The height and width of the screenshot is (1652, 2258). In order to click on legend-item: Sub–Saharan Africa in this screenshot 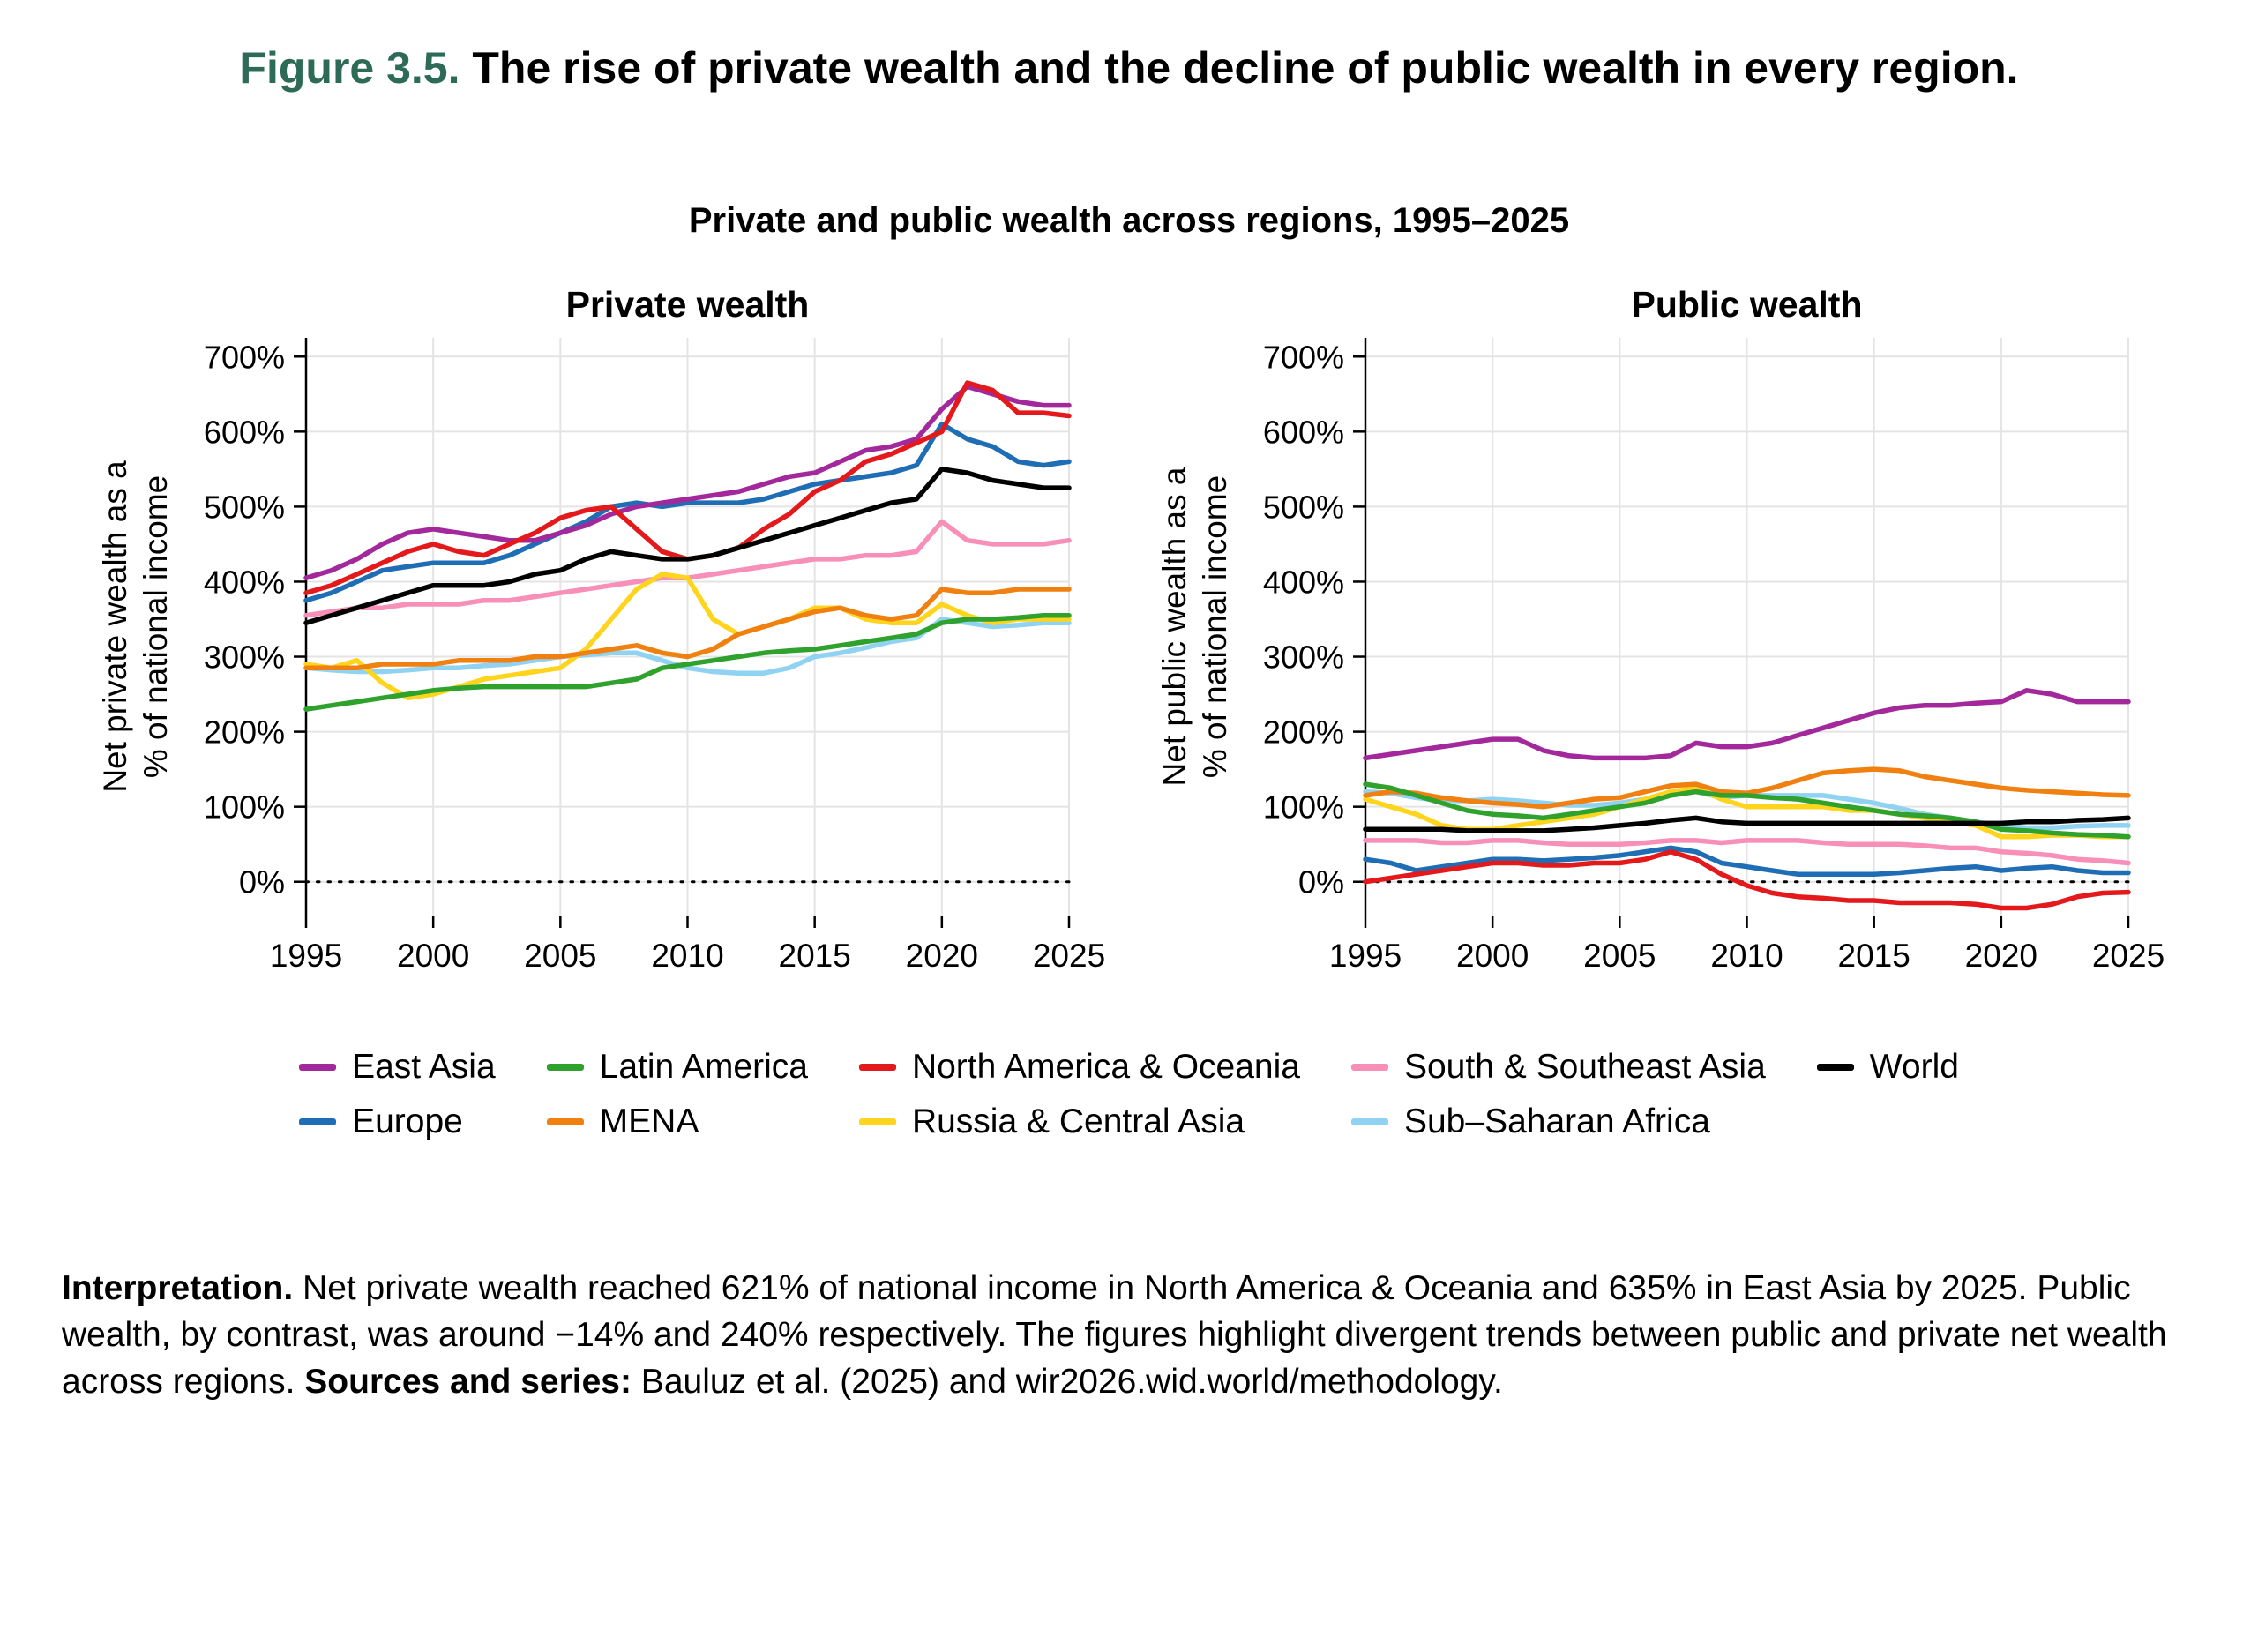, I will do `click(1558, 1122)`.